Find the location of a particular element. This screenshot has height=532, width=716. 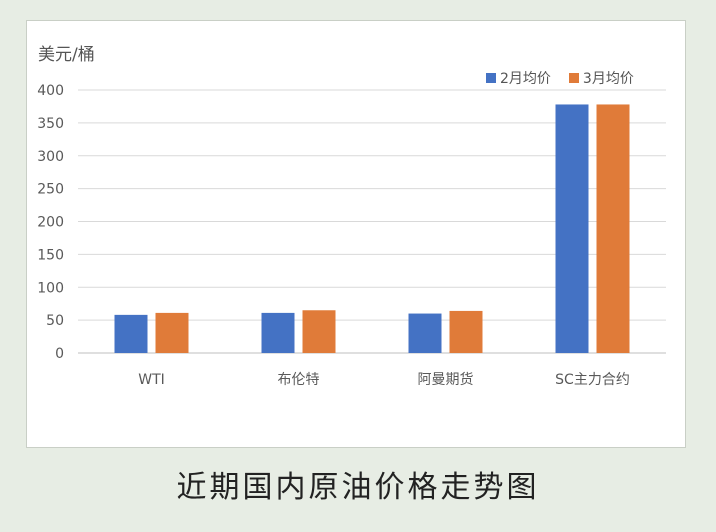

x-tick-label: WTI is located at coordinates (151, 380).